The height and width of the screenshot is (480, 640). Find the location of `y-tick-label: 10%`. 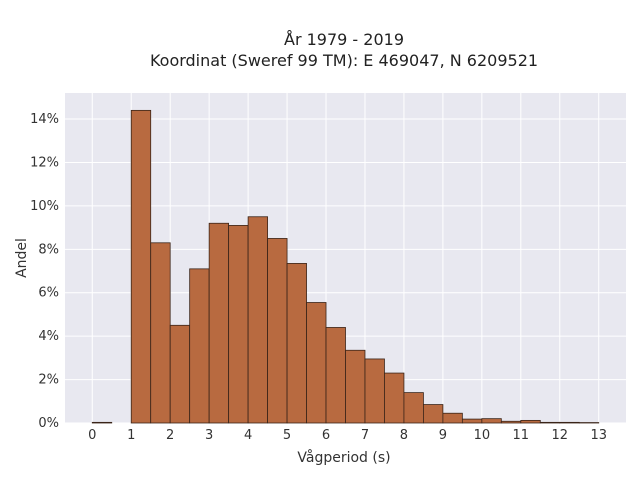

y-tick-label: 10% is located at coordinates (44, 206).